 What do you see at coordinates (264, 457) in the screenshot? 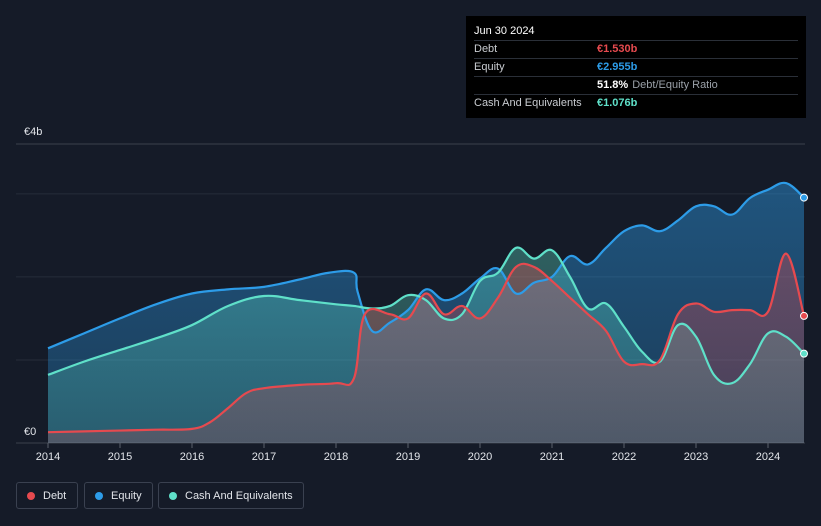
I see `x-tick-label: 2017` at bounding box center [264, 457].